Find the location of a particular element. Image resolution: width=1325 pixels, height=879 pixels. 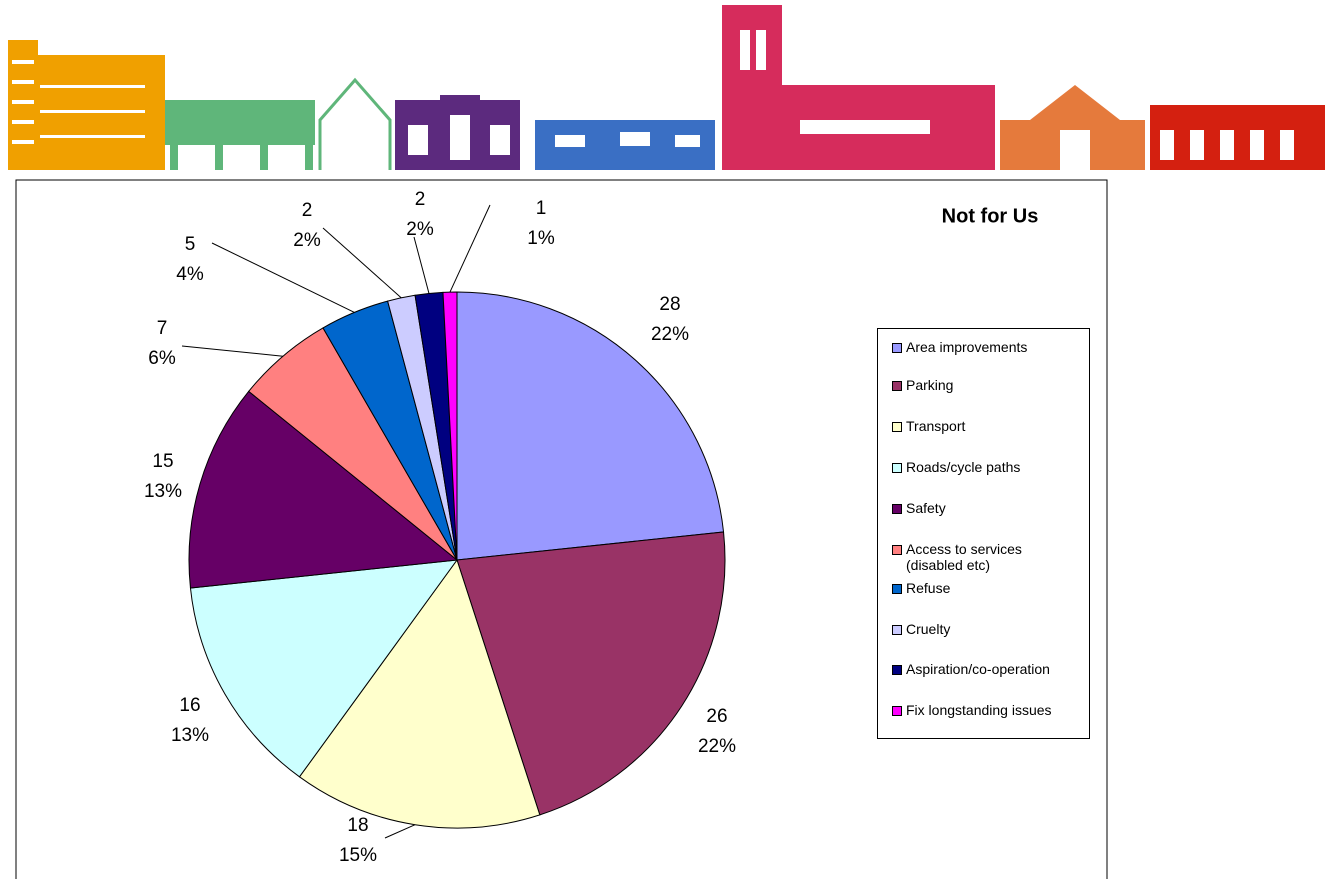

legend-label: Parking is located at coordinates (930, 385).